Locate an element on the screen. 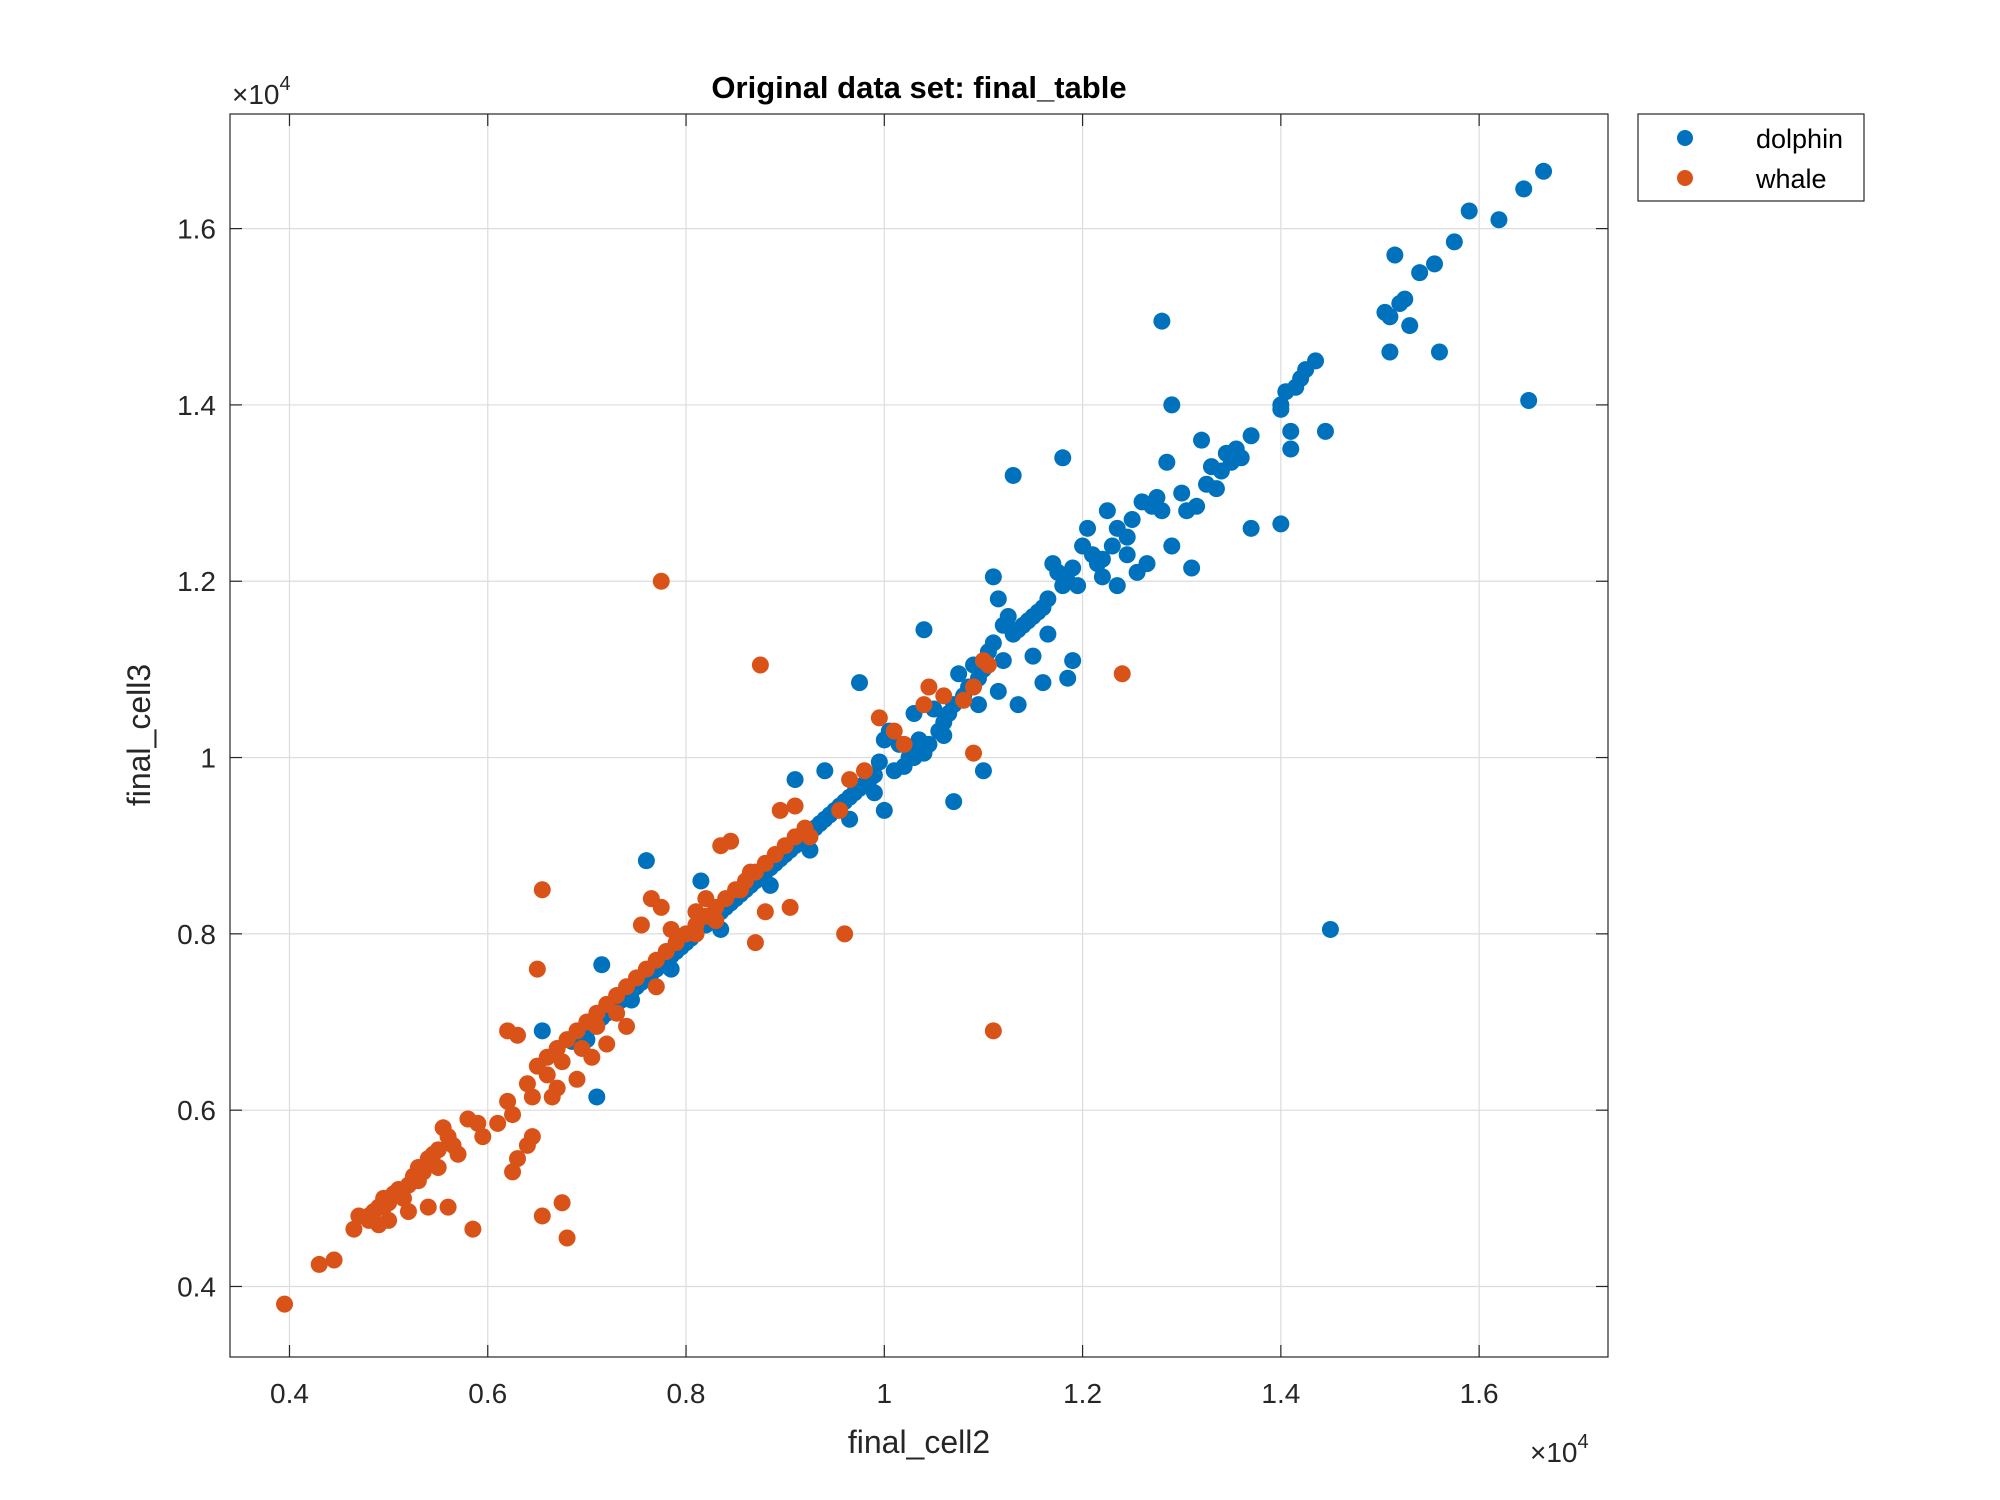 The height and width of the screenshot is (1500, 2000). y-tick-label: 1.2 is located at coordinates (196, 581).